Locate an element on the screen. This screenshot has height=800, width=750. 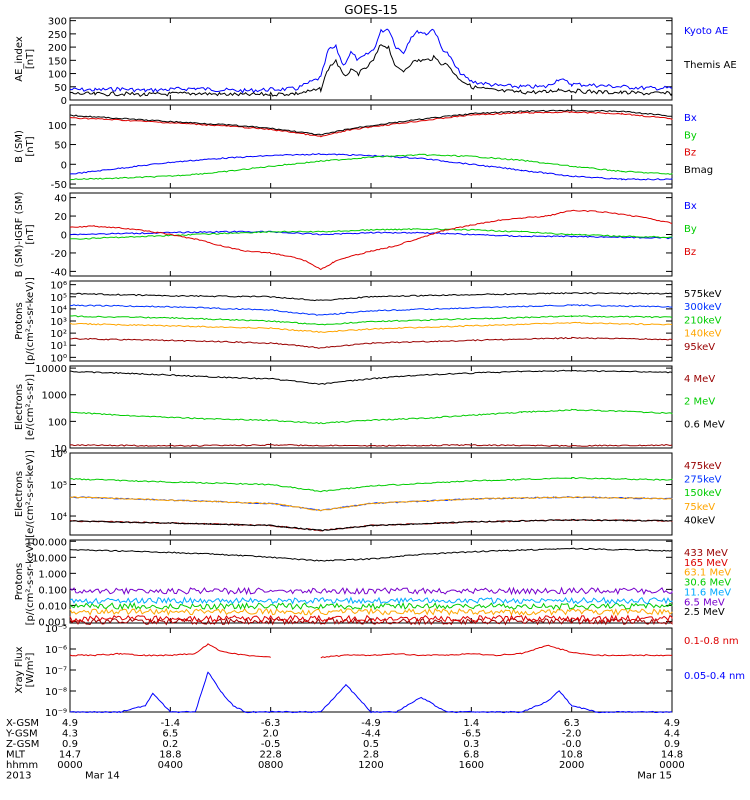
x-axis-value: -0.0 is located at coordinates (572, 744).